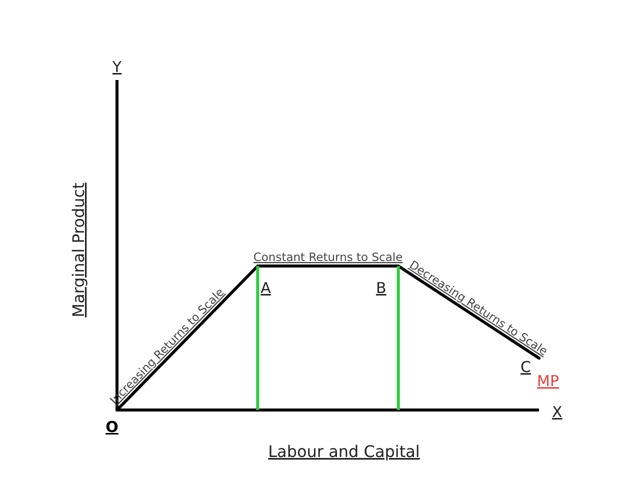 The image size is (617, 491). I want to click on y-axis-title: Marginal Product, so click(78, 250).